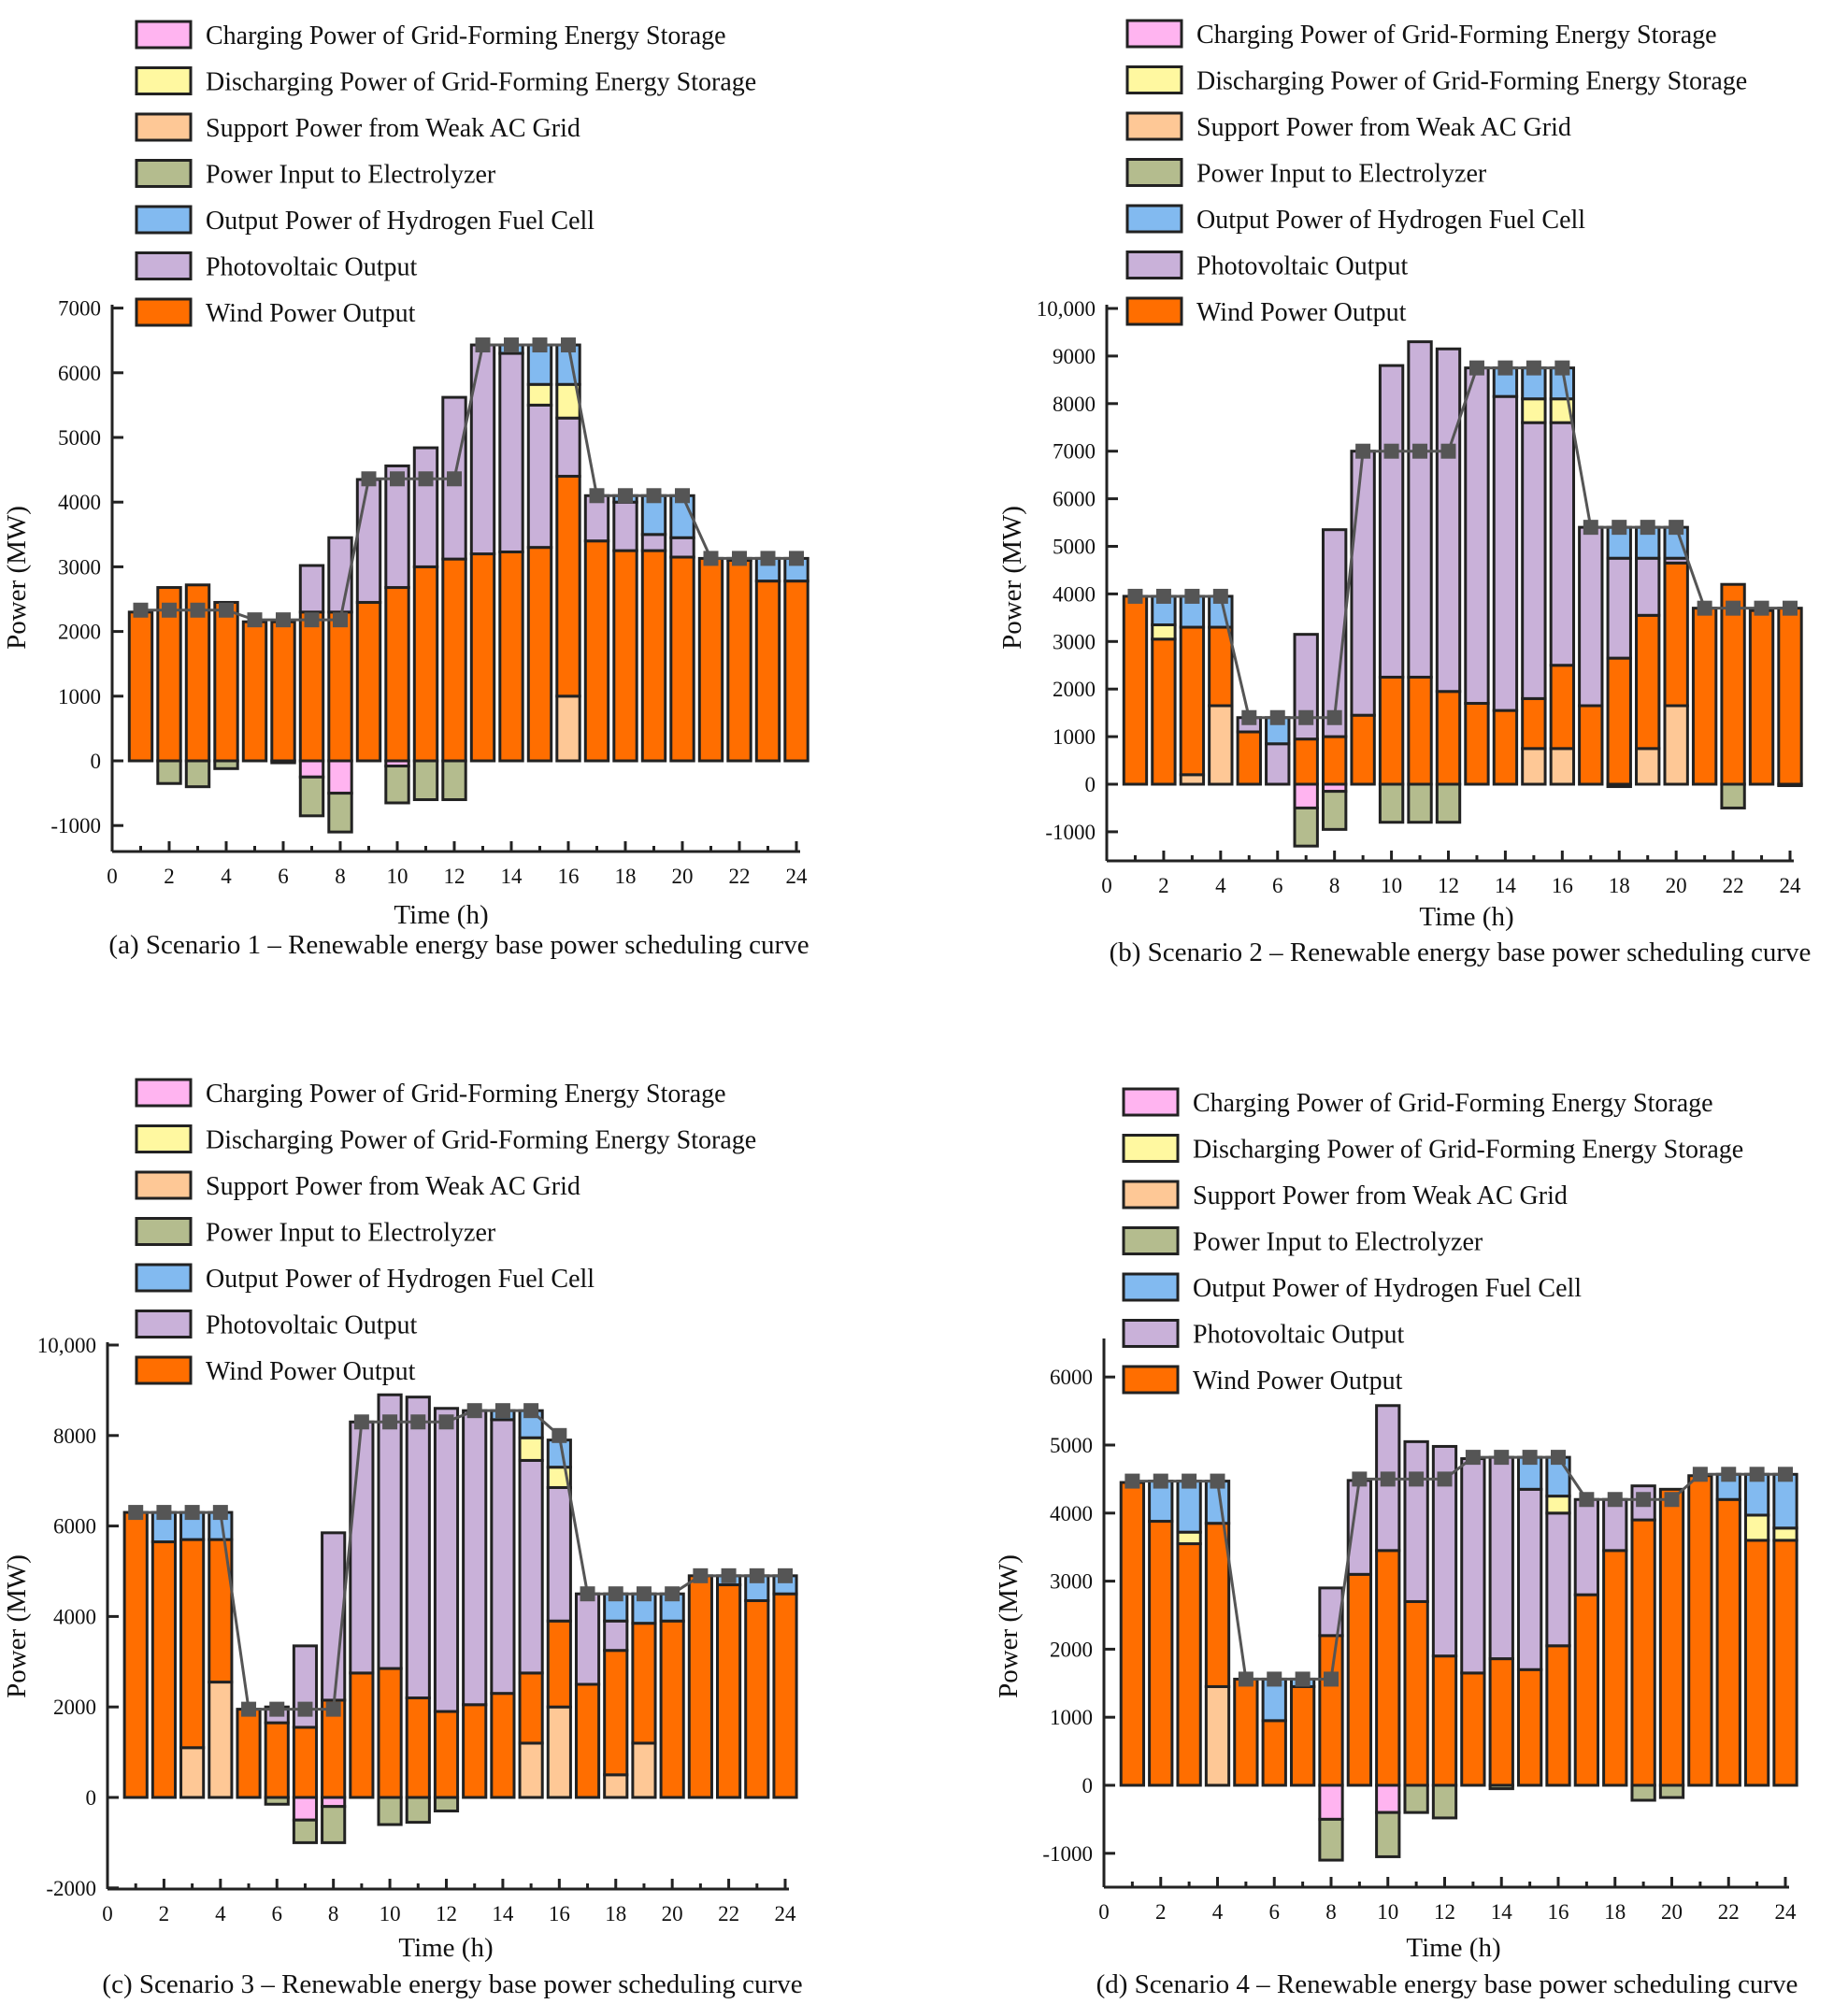 The image size is (1848, 2004). I want to click on legend-label-electrolyzer: Power Input to Electrolyzer, so click(1341, 174).